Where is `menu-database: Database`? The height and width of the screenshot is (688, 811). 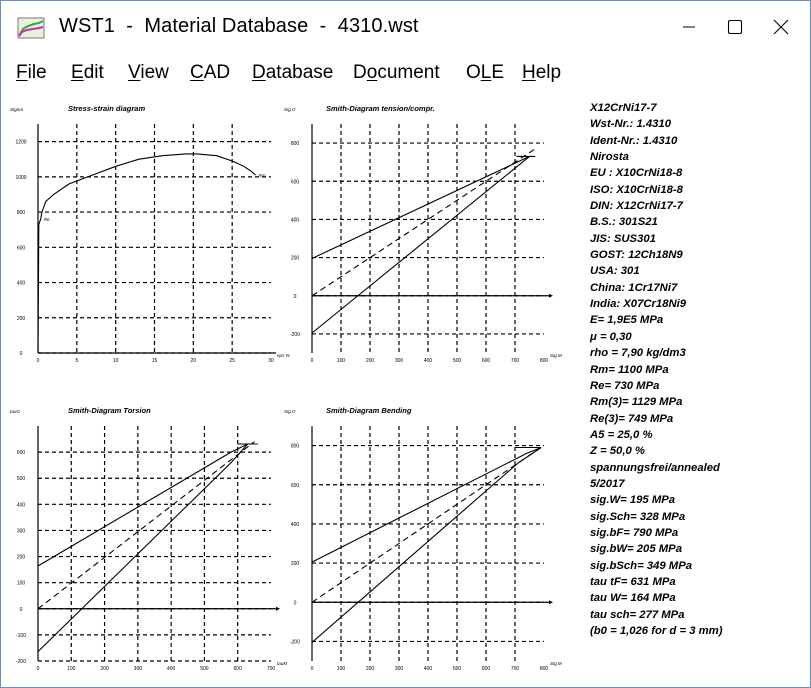
menu-database: Database is located at coordinates (293, 72).